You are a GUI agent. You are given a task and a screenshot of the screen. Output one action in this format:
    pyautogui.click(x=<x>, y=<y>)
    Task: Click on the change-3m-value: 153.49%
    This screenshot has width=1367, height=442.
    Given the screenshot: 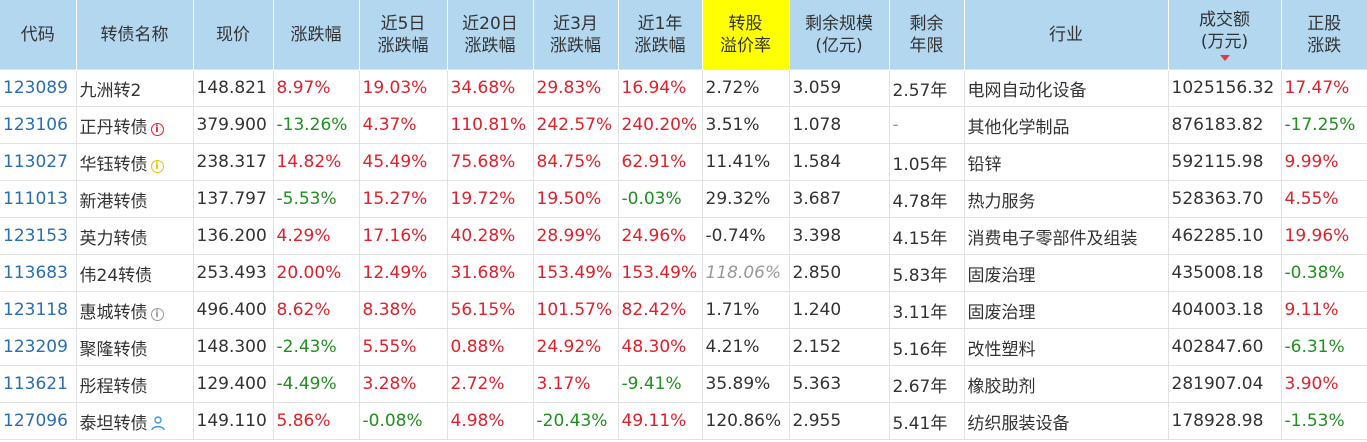 What is the action you would take?
    pyautogui.click(x=574, y=273)
    